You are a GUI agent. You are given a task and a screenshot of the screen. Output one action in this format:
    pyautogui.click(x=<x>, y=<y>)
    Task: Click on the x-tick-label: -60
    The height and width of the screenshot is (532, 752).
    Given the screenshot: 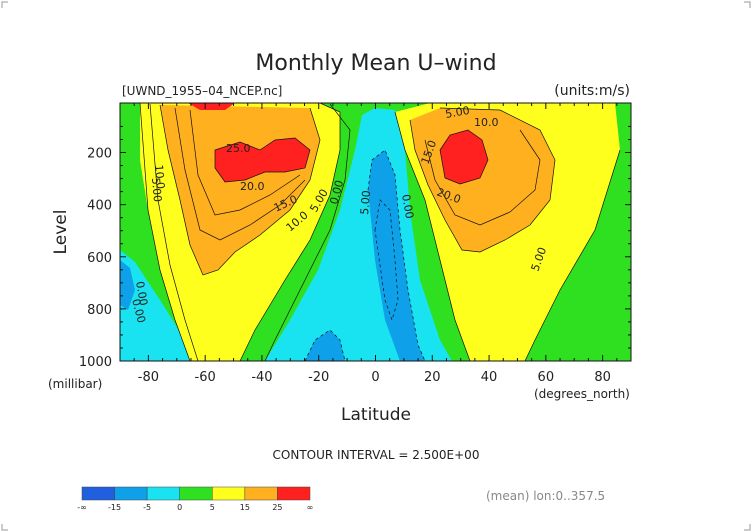 What is the action you would take?
    pyautogui.click(x=205, y=377)
    